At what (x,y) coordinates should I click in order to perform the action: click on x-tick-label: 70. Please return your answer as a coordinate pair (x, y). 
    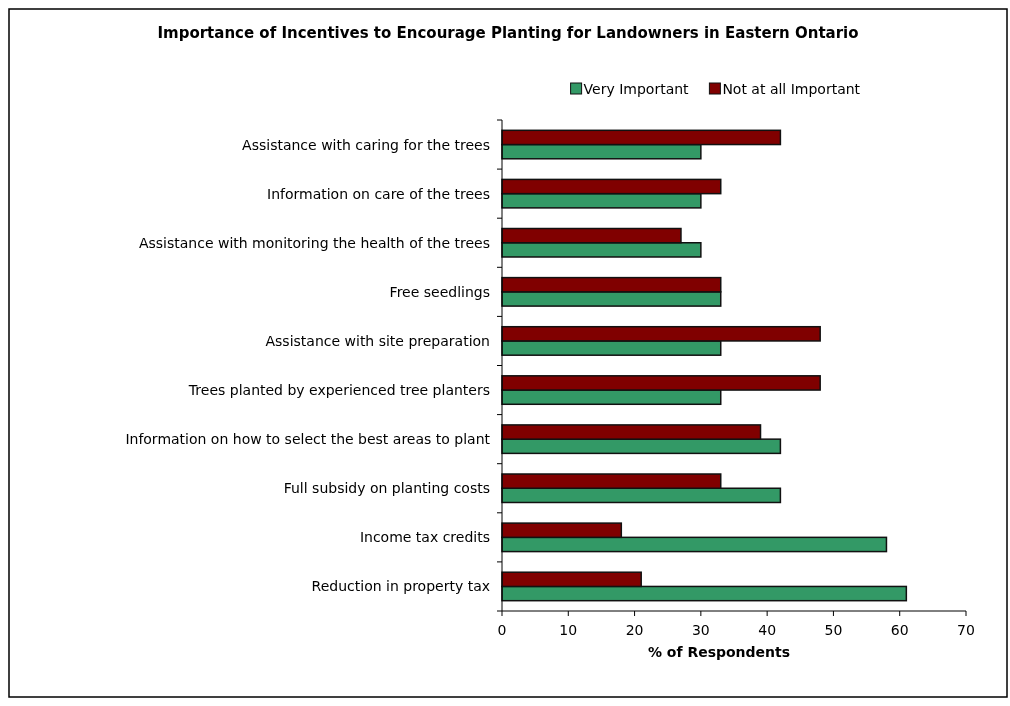
    Looking at the image, I should click on (966, 630).